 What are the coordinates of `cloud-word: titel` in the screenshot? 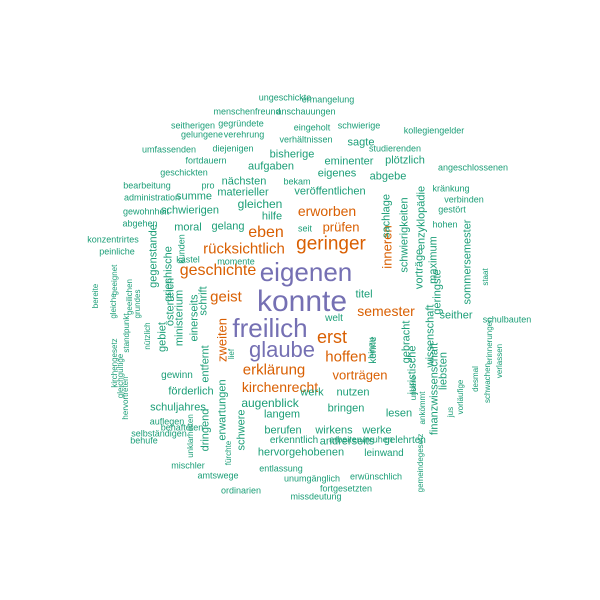 It's located at (364, 294).